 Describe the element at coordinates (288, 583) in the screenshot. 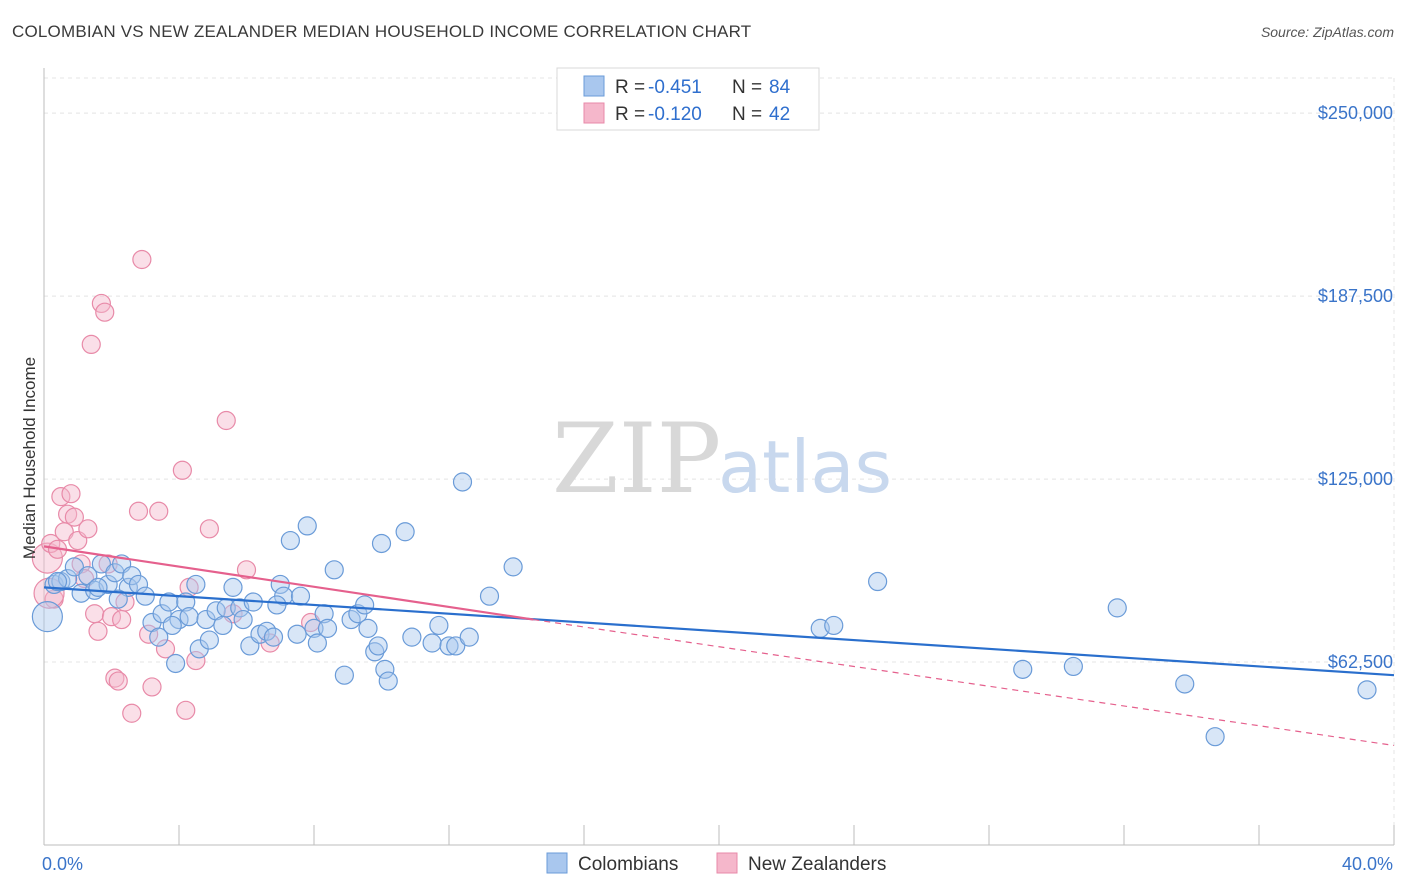

I see `new-zealanders-trend-line` at that location.